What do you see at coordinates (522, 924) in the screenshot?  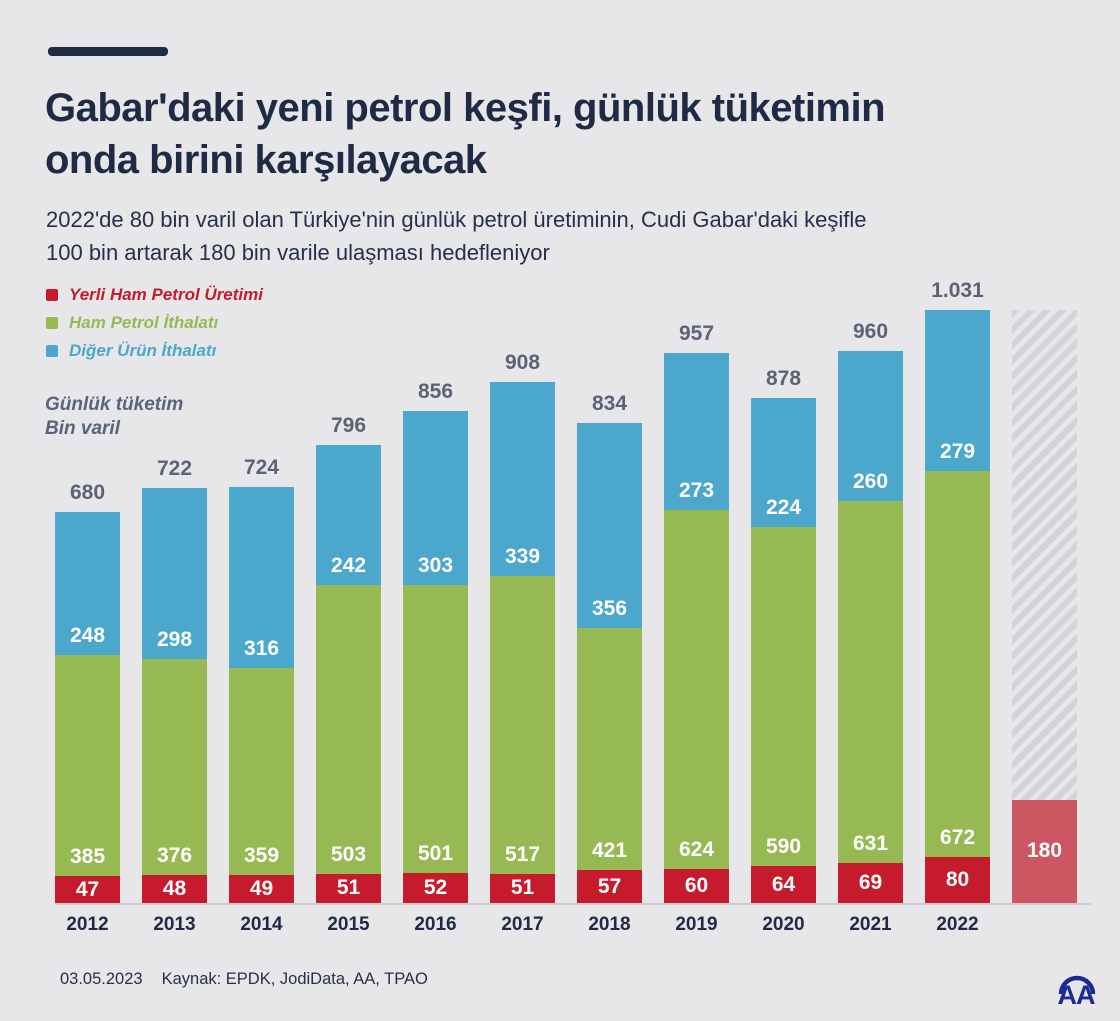 I see `x-axis-year-label: 2017` at bounding box center [522, 924].